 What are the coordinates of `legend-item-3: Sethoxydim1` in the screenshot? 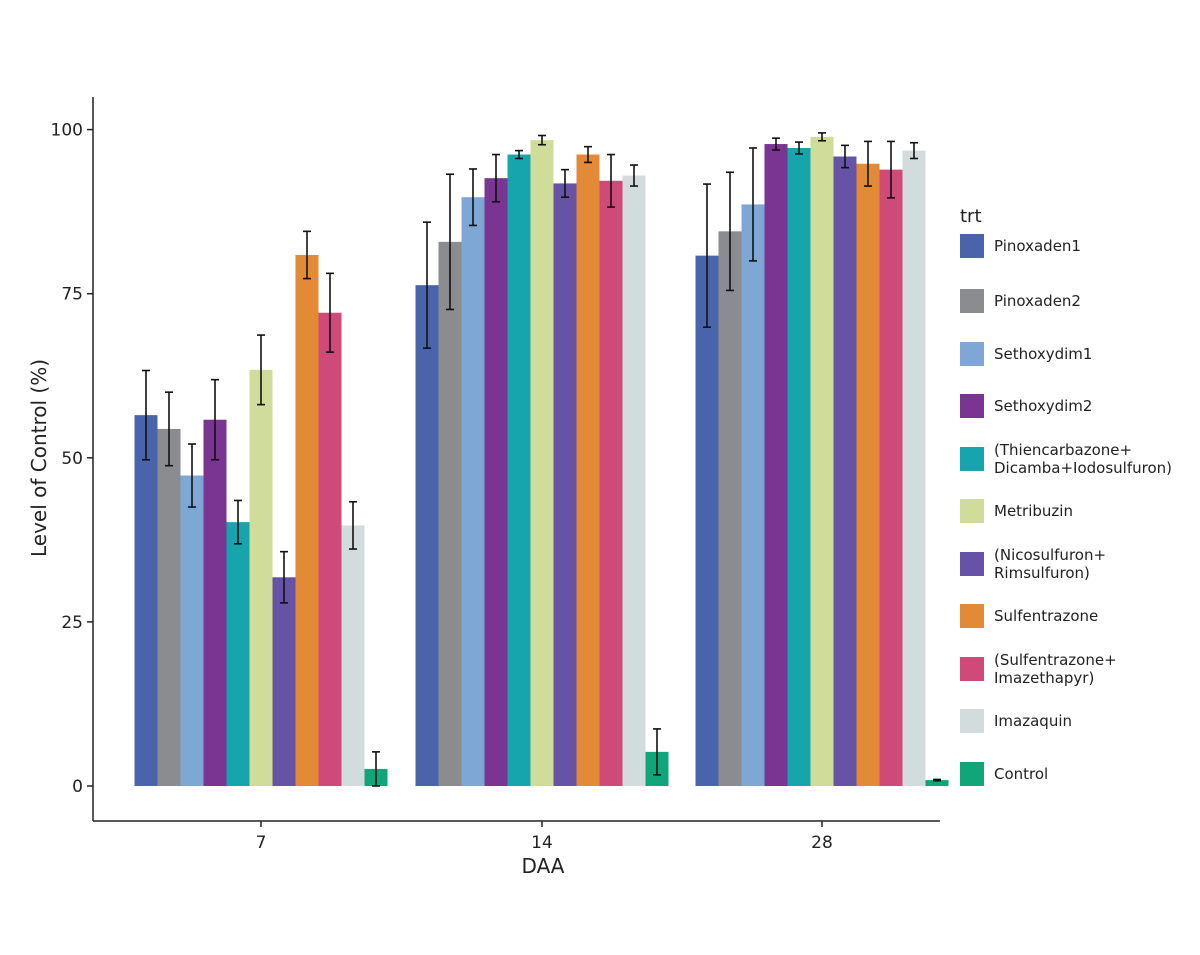 It's located at (1026, 354).